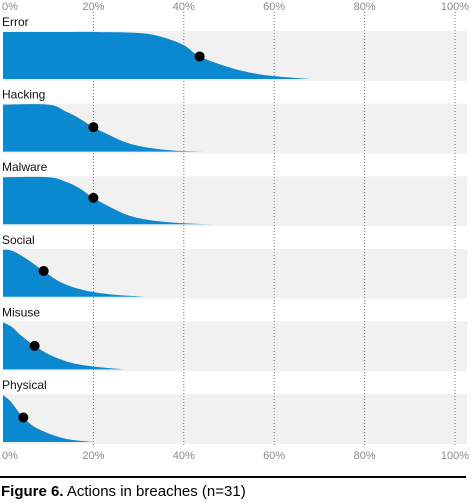 The image size is (471, 503). Describe the element at coordinates (235, 419) in the screenshot. I see `panel-background-physical` at that location.